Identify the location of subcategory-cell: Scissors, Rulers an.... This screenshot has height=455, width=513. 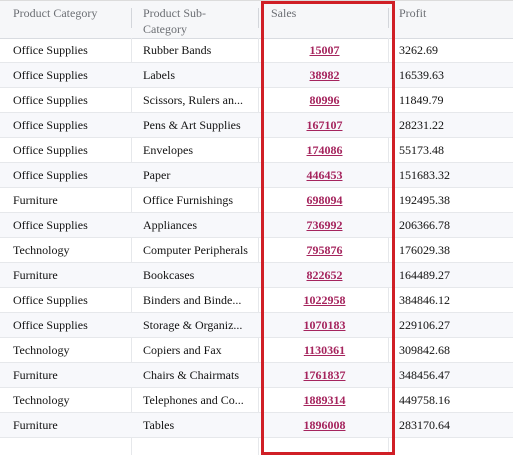
(193, 100).